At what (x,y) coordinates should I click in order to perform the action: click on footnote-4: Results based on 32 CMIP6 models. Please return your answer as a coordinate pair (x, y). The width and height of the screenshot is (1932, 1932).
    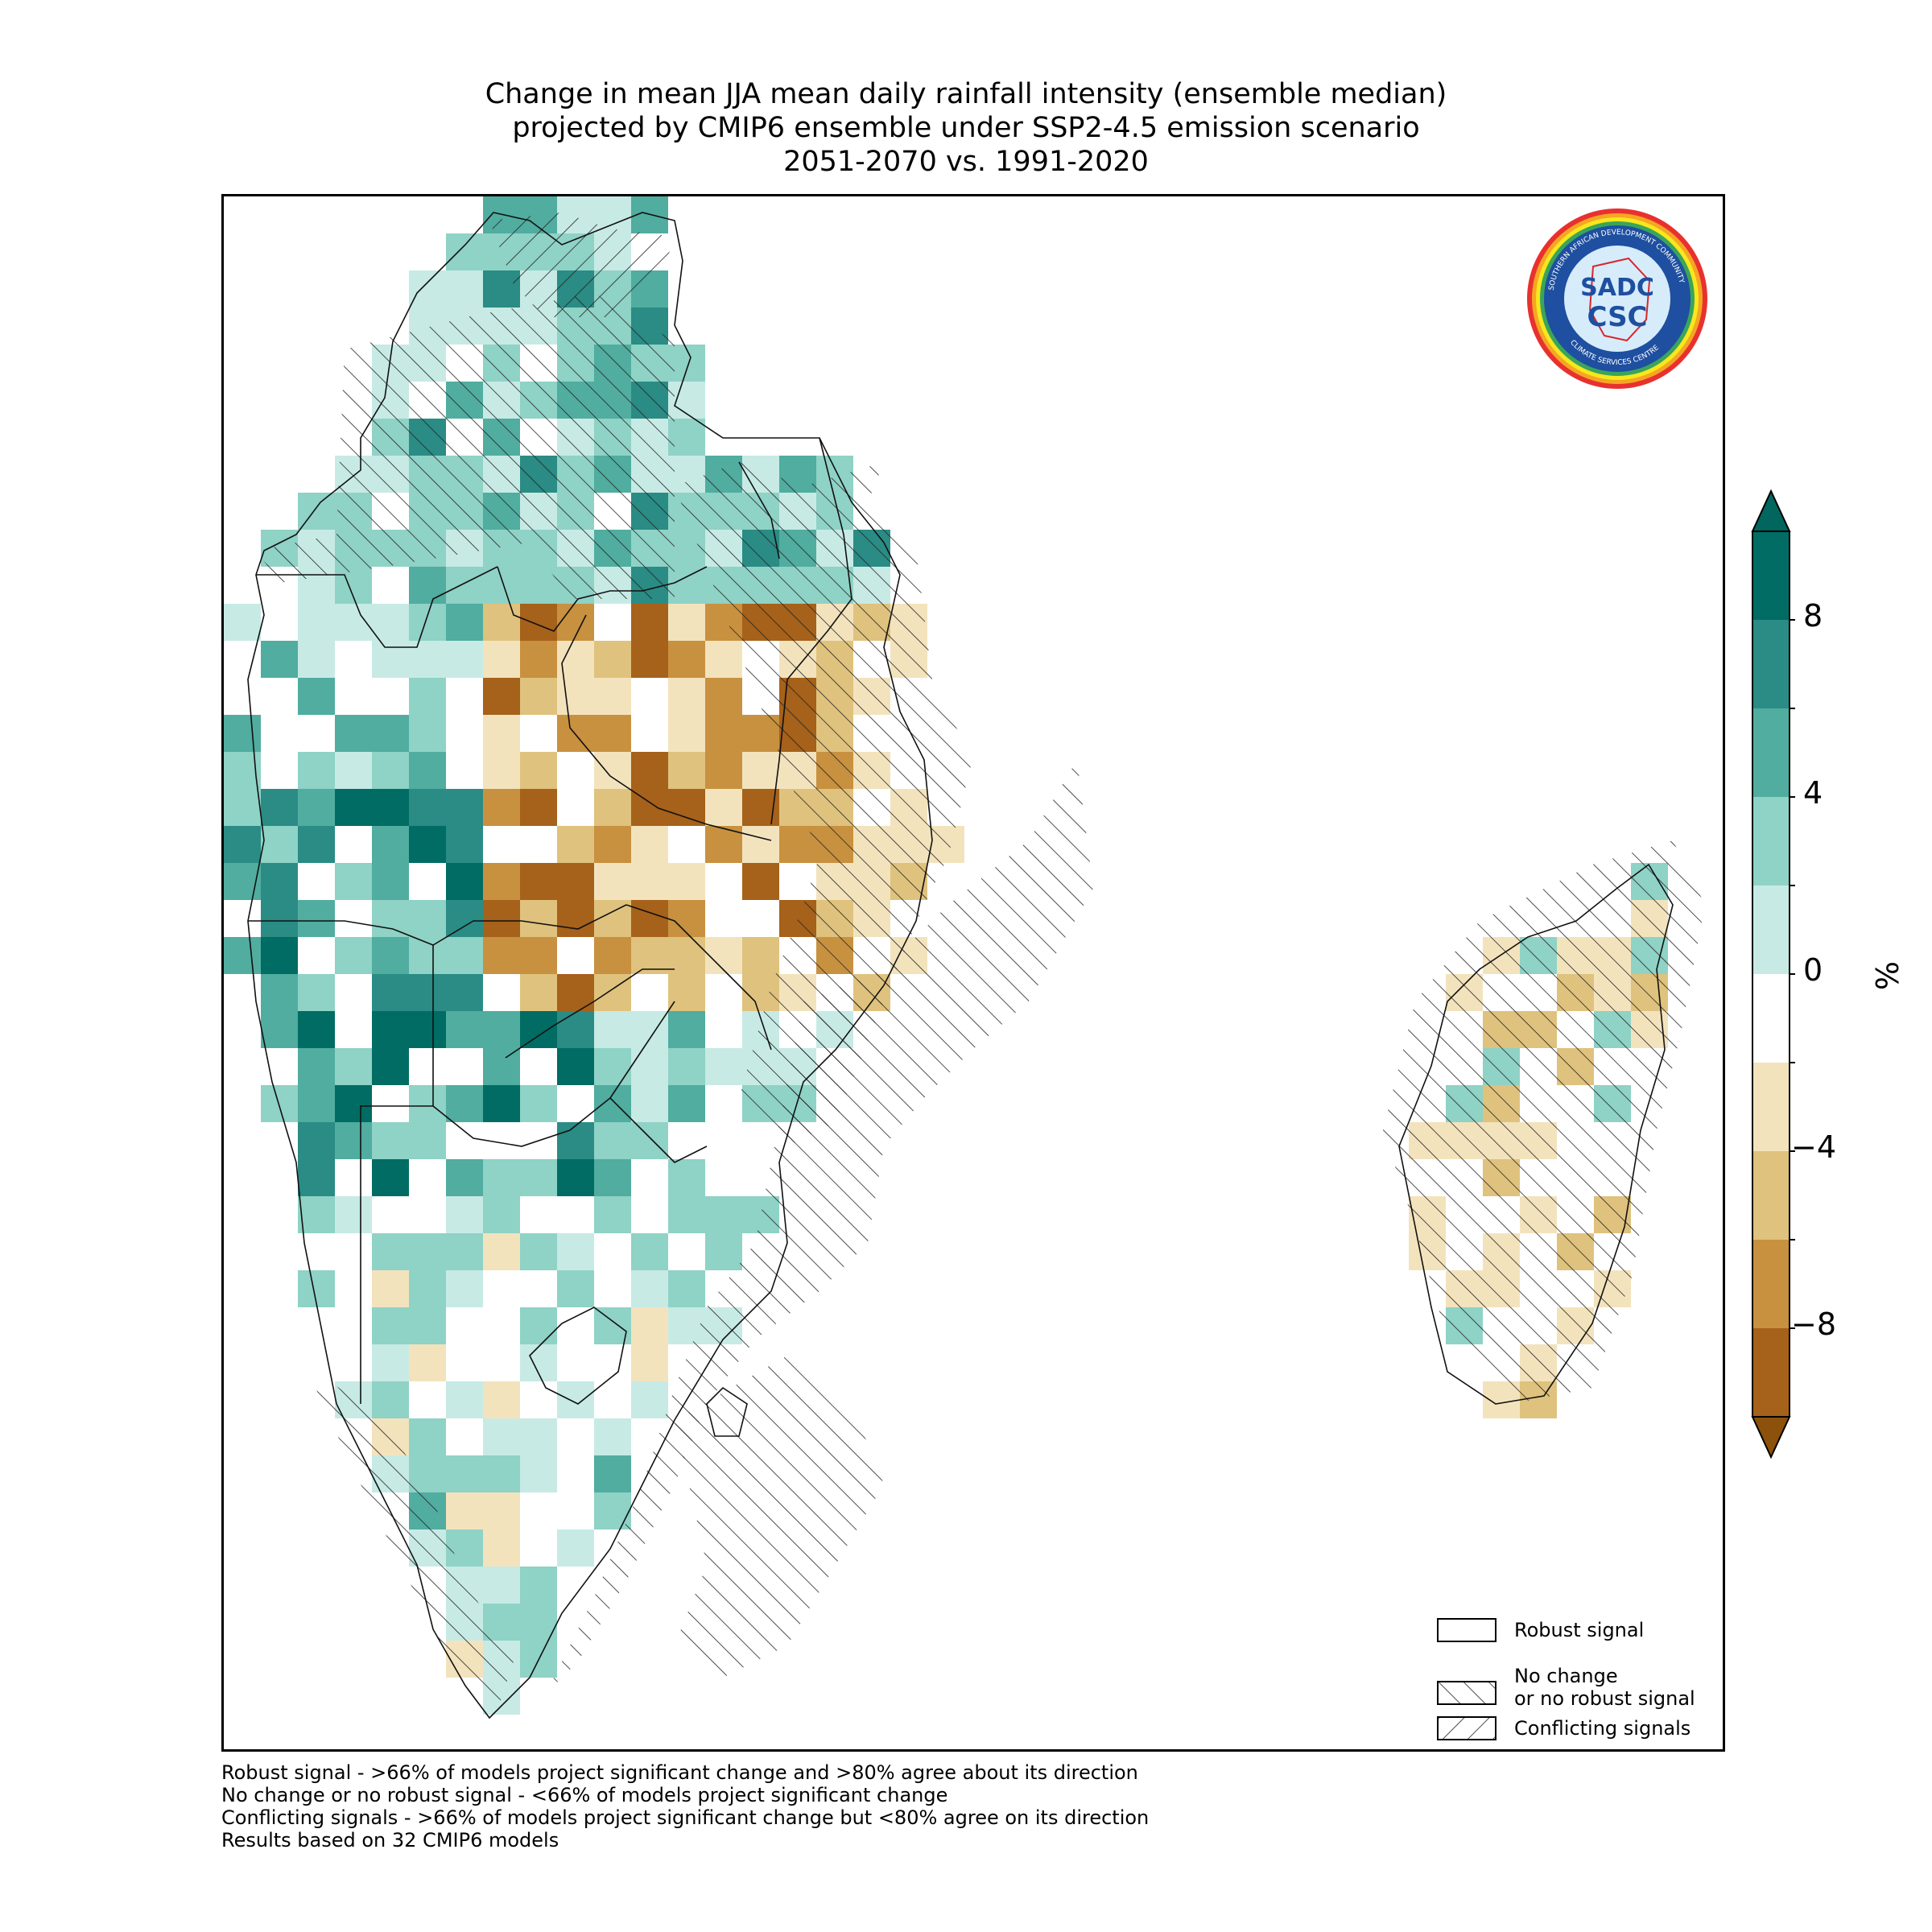
    Looking at the image, I should click on (390, 1840).